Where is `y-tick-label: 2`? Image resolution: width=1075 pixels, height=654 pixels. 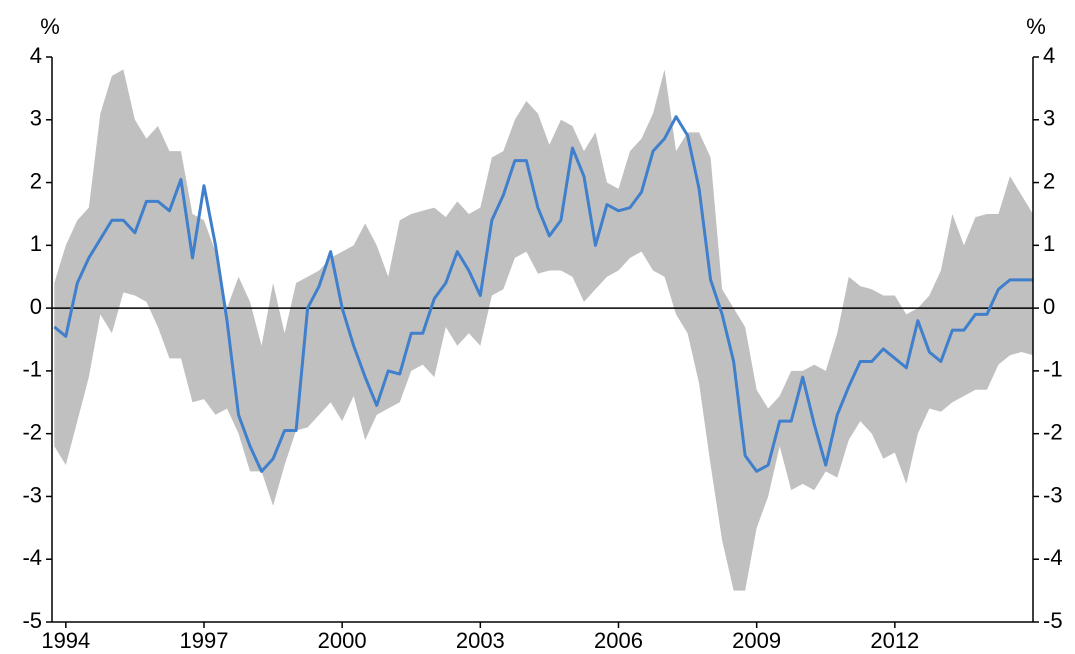 y-tick-label: 2 is located at coordinates (36, 180).